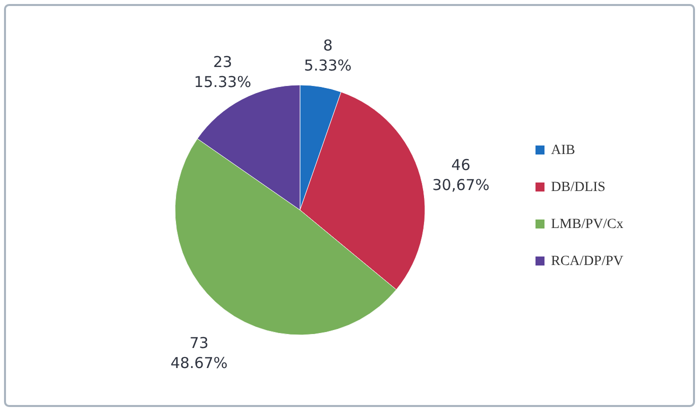 The width and height of the screenshot is (699, 411). What do you see at coordinates (563, 150) in the screenshot?
I see `legend-label: AIB` at bounding box center [563, 150].